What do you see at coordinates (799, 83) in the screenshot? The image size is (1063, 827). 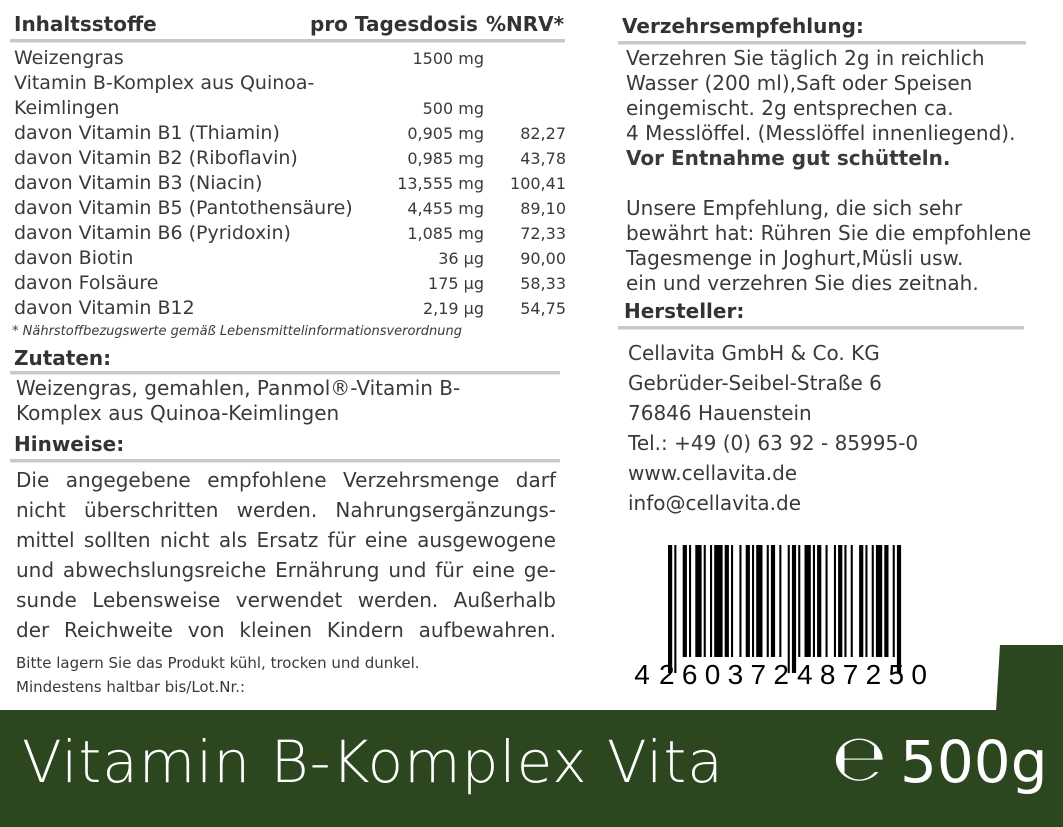 I see `text-line: Wasser (200 ml),Saft oder Speisen` at bounding box center [799, 83].